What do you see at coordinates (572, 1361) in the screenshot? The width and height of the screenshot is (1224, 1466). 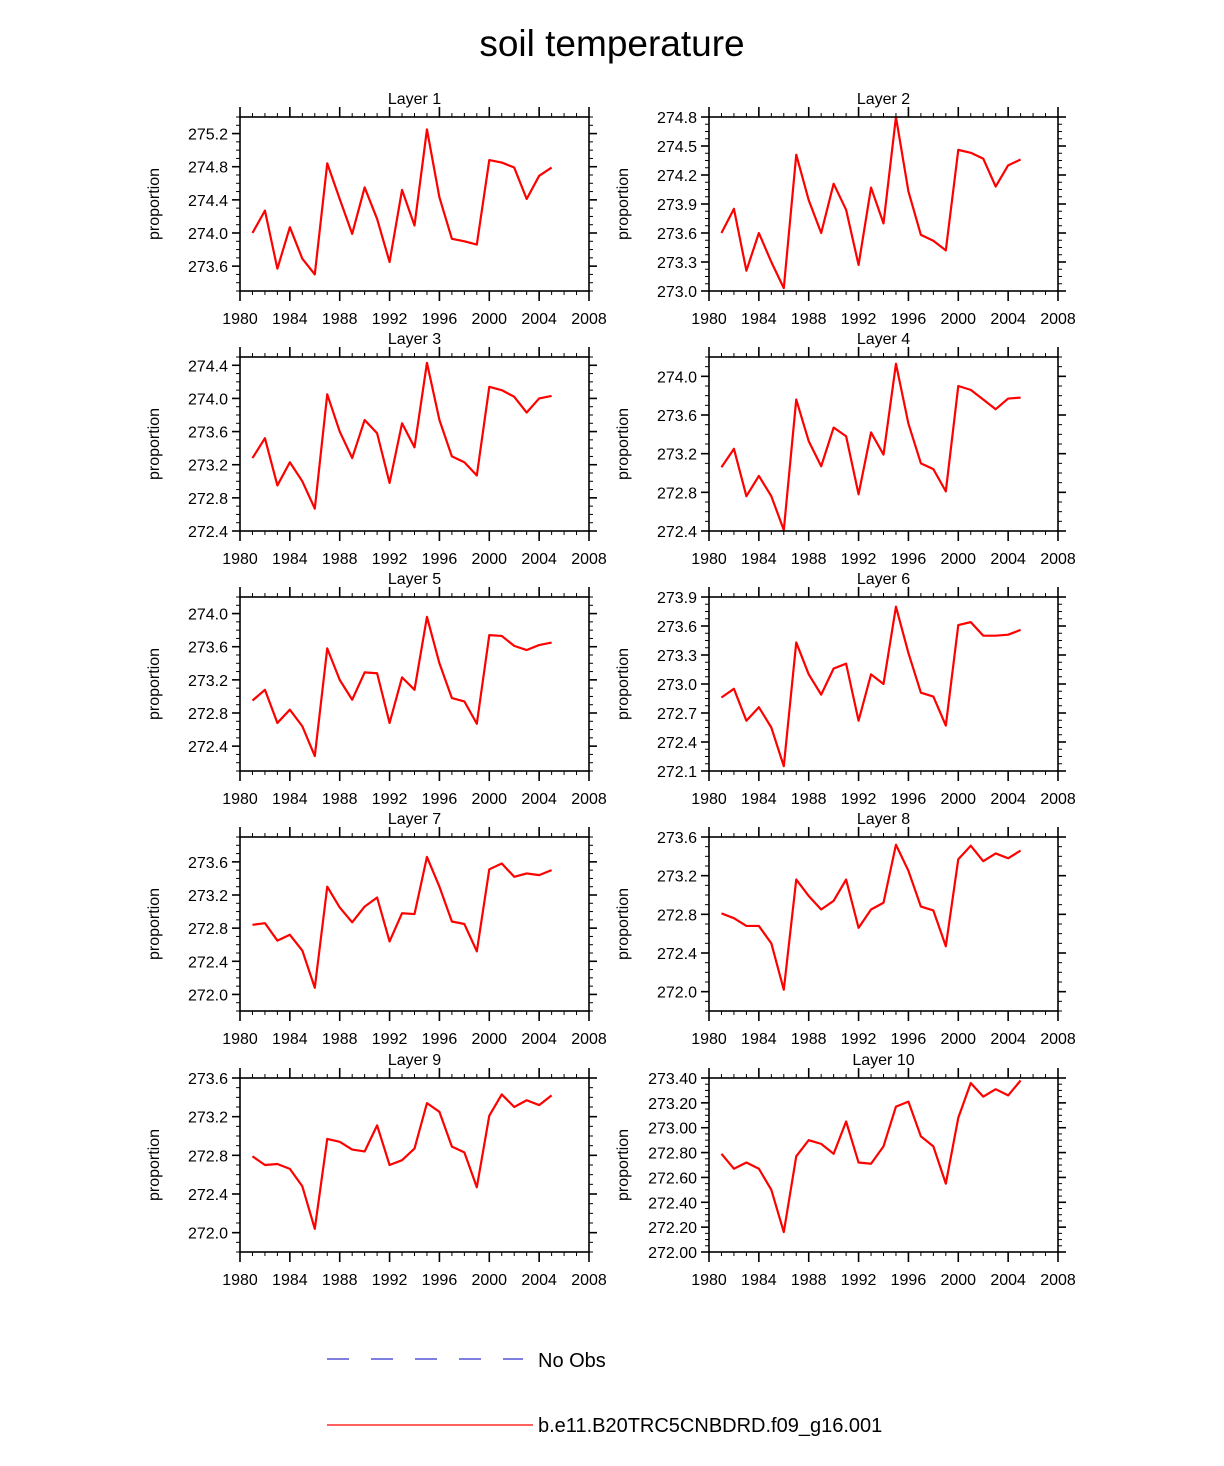 I see `legend-obs-label: No Obs` at bounding box center [572, 1361].